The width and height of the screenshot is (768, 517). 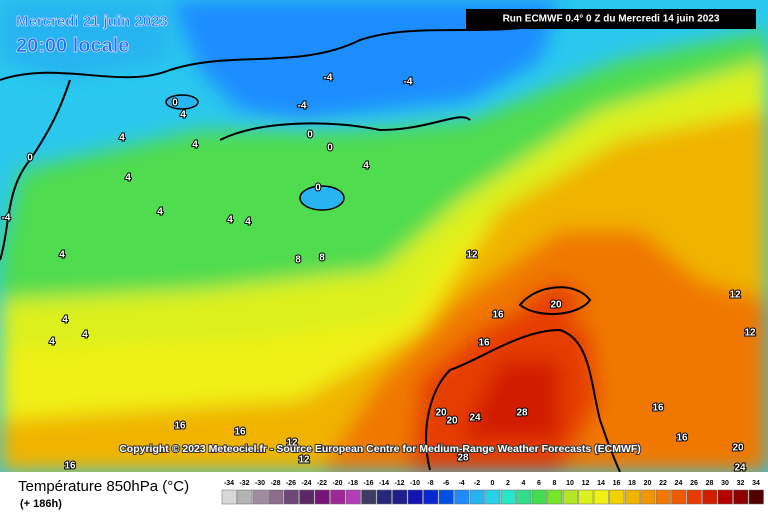 I want to click on legend-tick-label: -10, so click(x=415, y=483).